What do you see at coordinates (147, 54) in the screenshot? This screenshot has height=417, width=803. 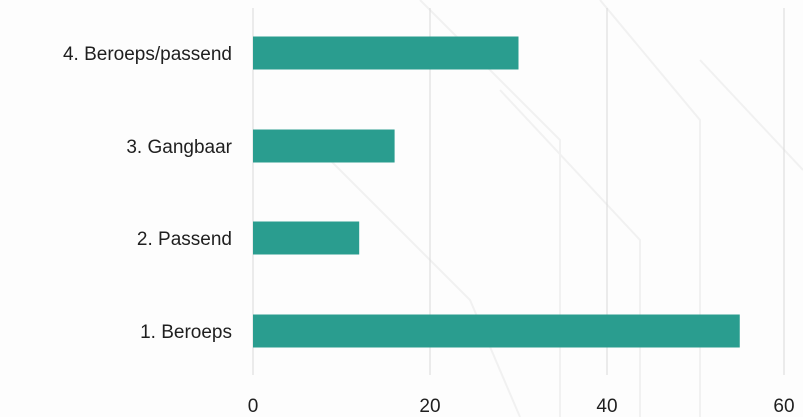 I see `category-label: 4. Beroeps/passend` at bounding box center [147, 54].